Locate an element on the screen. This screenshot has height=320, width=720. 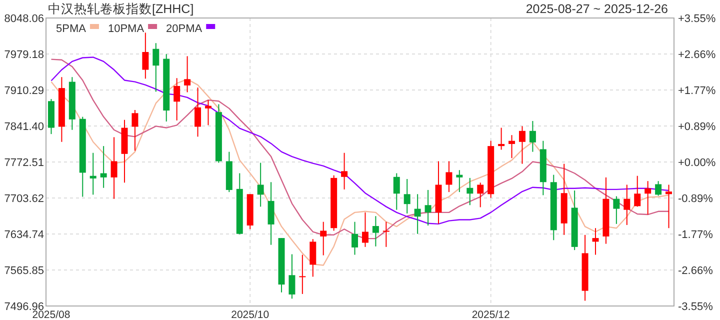
y2-tick-label: -0.89% is located at coordinates (696, 199).